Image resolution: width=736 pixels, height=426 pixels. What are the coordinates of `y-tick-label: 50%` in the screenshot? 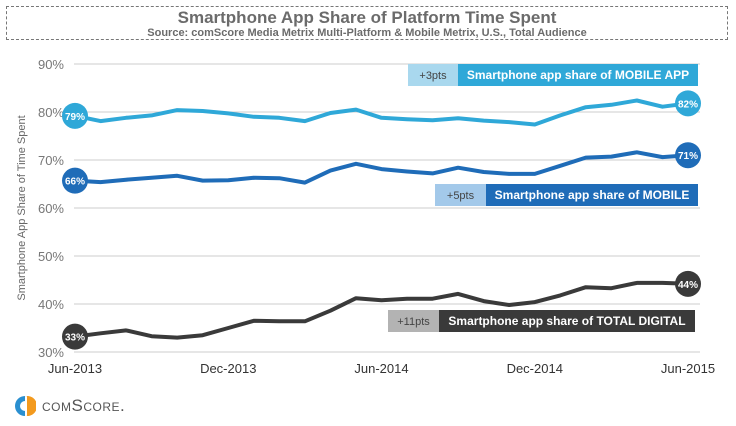 It's located at (51, 256).